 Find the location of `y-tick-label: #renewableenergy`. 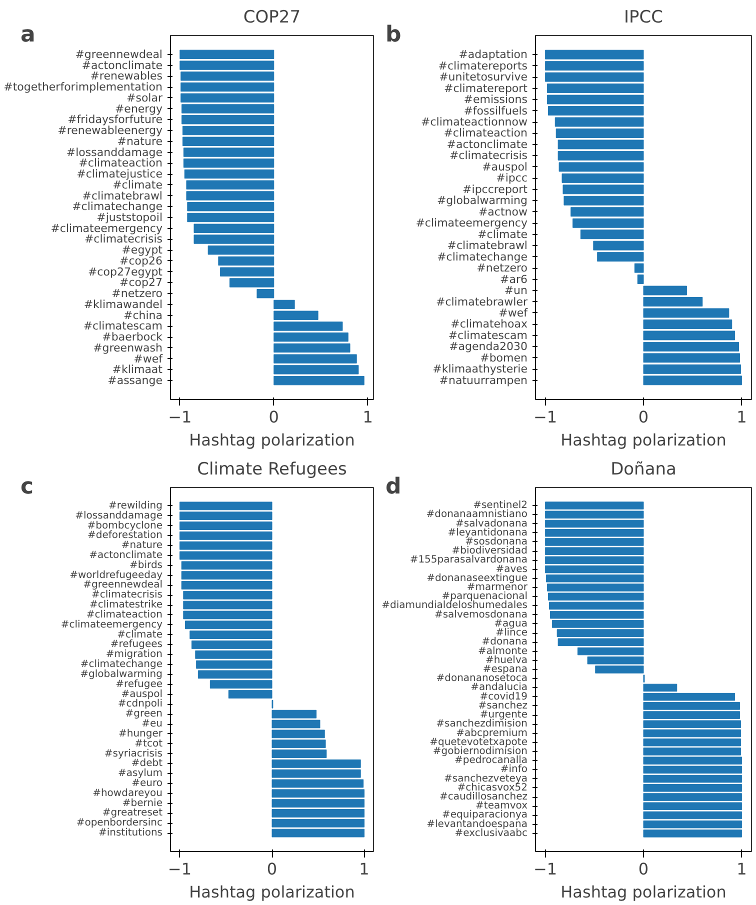

y-tick-label: #renewableenergy is located at coordinates (110, 131).